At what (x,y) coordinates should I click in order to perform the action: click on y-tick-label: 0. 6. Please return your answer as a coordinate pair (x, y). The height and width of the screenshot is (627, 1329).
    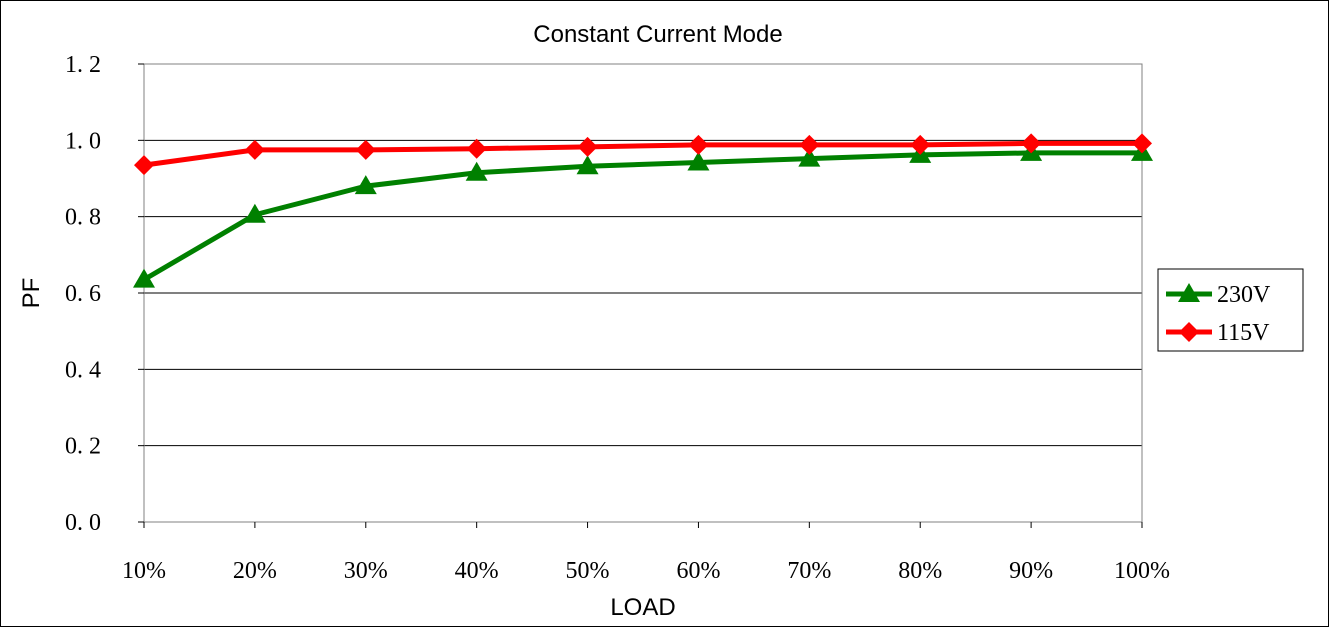
    Looking at the image, I should click on (83, 294).